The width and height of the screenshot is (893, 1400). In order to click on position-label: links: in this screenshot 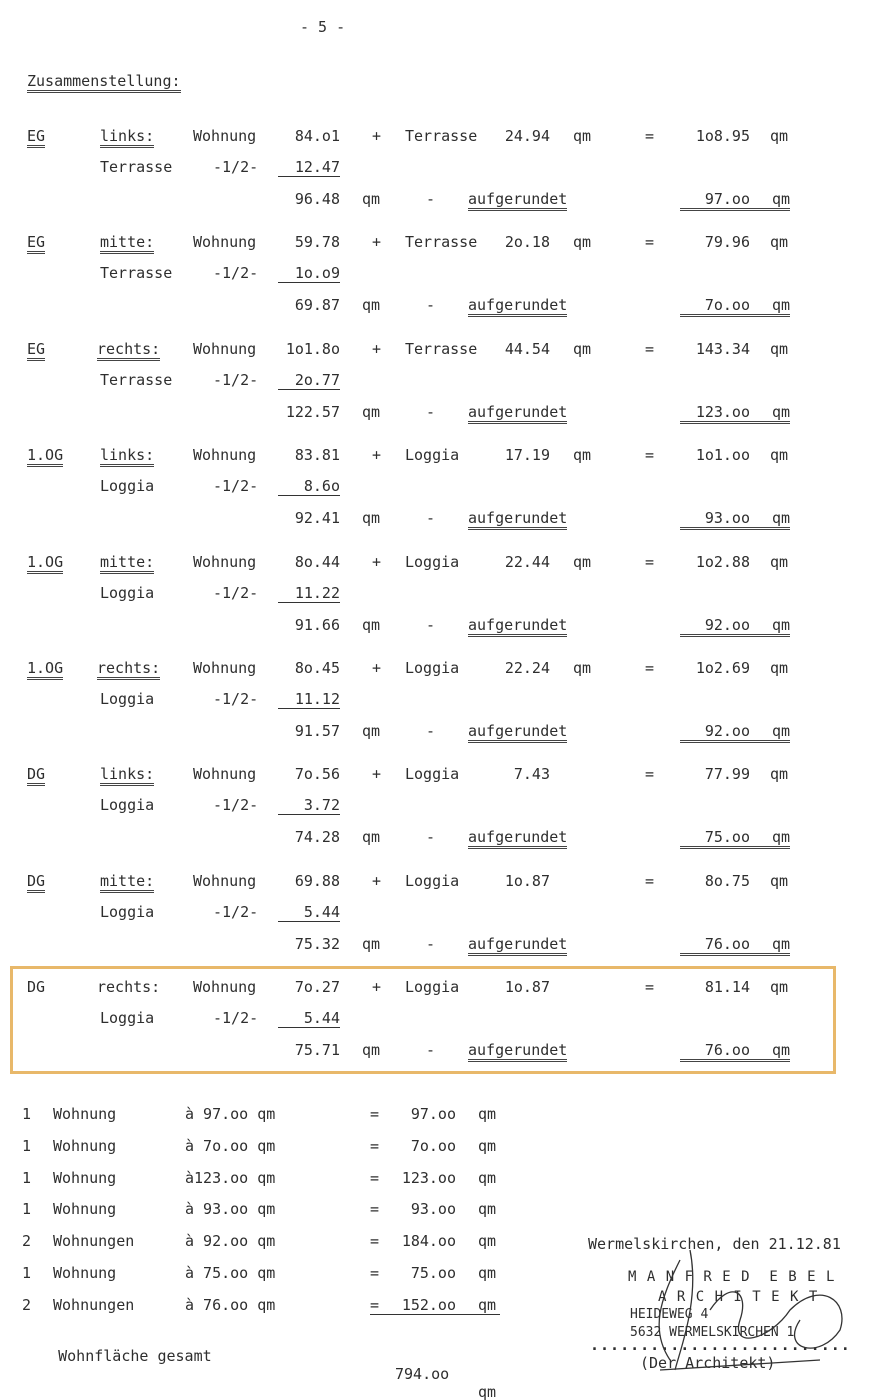, I will do `click(127, 457)`.